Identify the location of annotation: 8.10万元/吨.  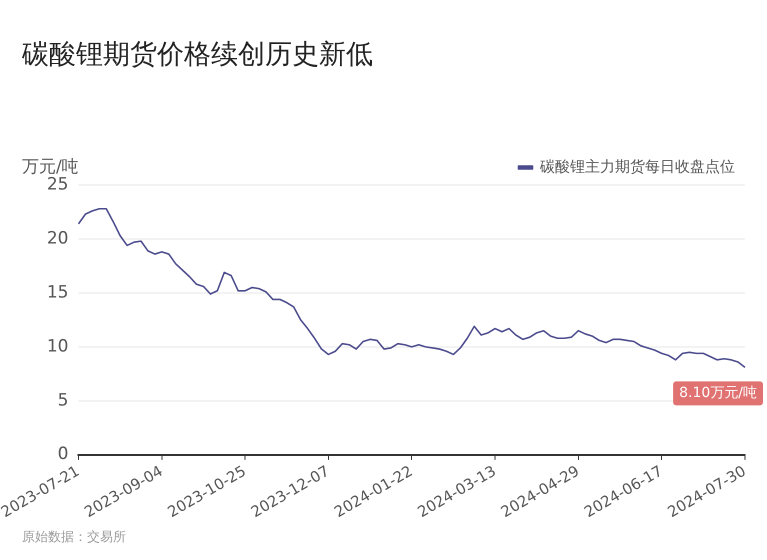
(718, 393).